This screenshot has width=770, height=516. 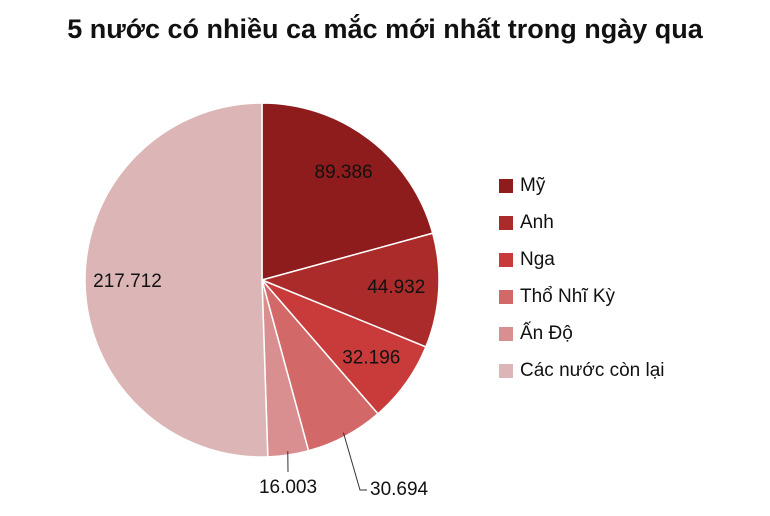 I want to click on data-label: 32.196, so click(x=371, y=357).